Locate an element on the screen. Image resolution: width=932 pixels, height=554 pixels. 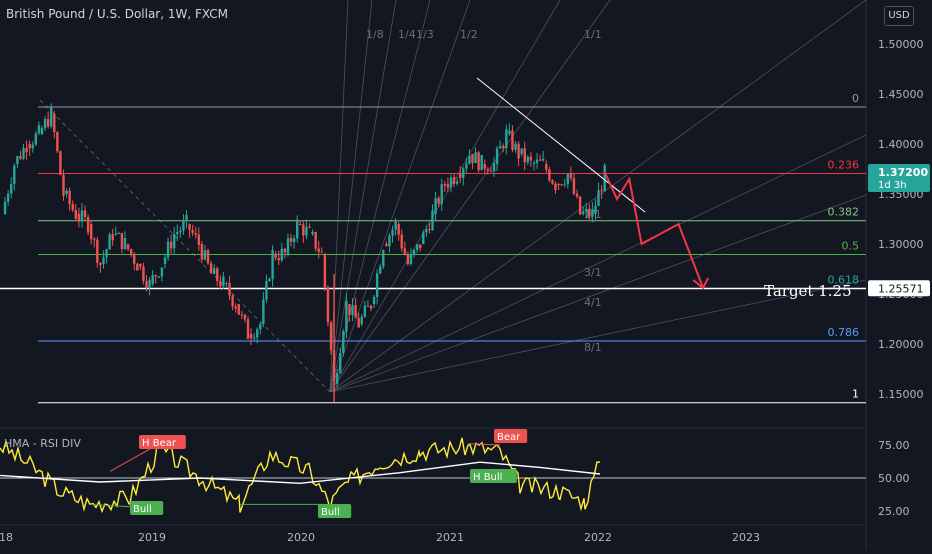
fan-label: 3/1 is located at coordinates (593, 272).